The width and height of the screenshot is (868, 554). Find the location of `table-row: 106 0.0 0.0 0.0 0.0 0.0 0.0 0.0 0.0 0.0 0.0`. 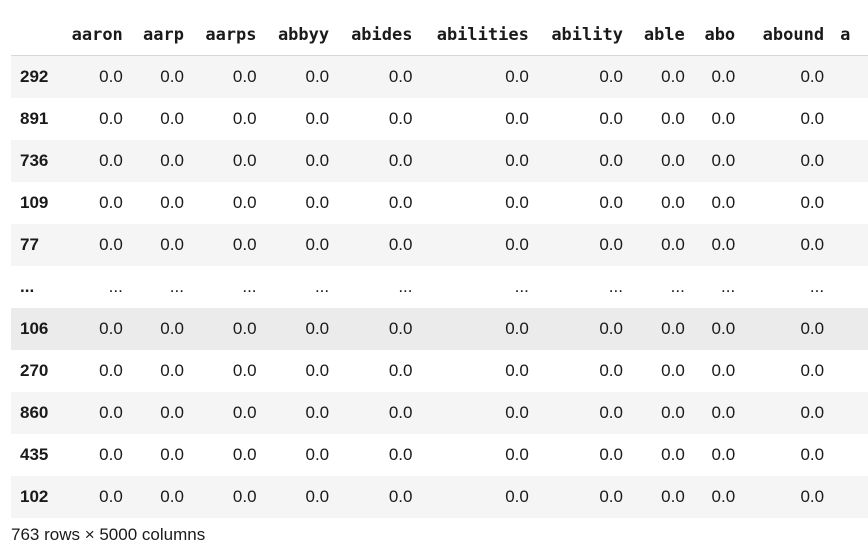

table-row: 106 0.0 0.0 0.0 0.0 0.0 0.0 0.0 0.0 0.0 0.0 is located at coordinates (439, 328).